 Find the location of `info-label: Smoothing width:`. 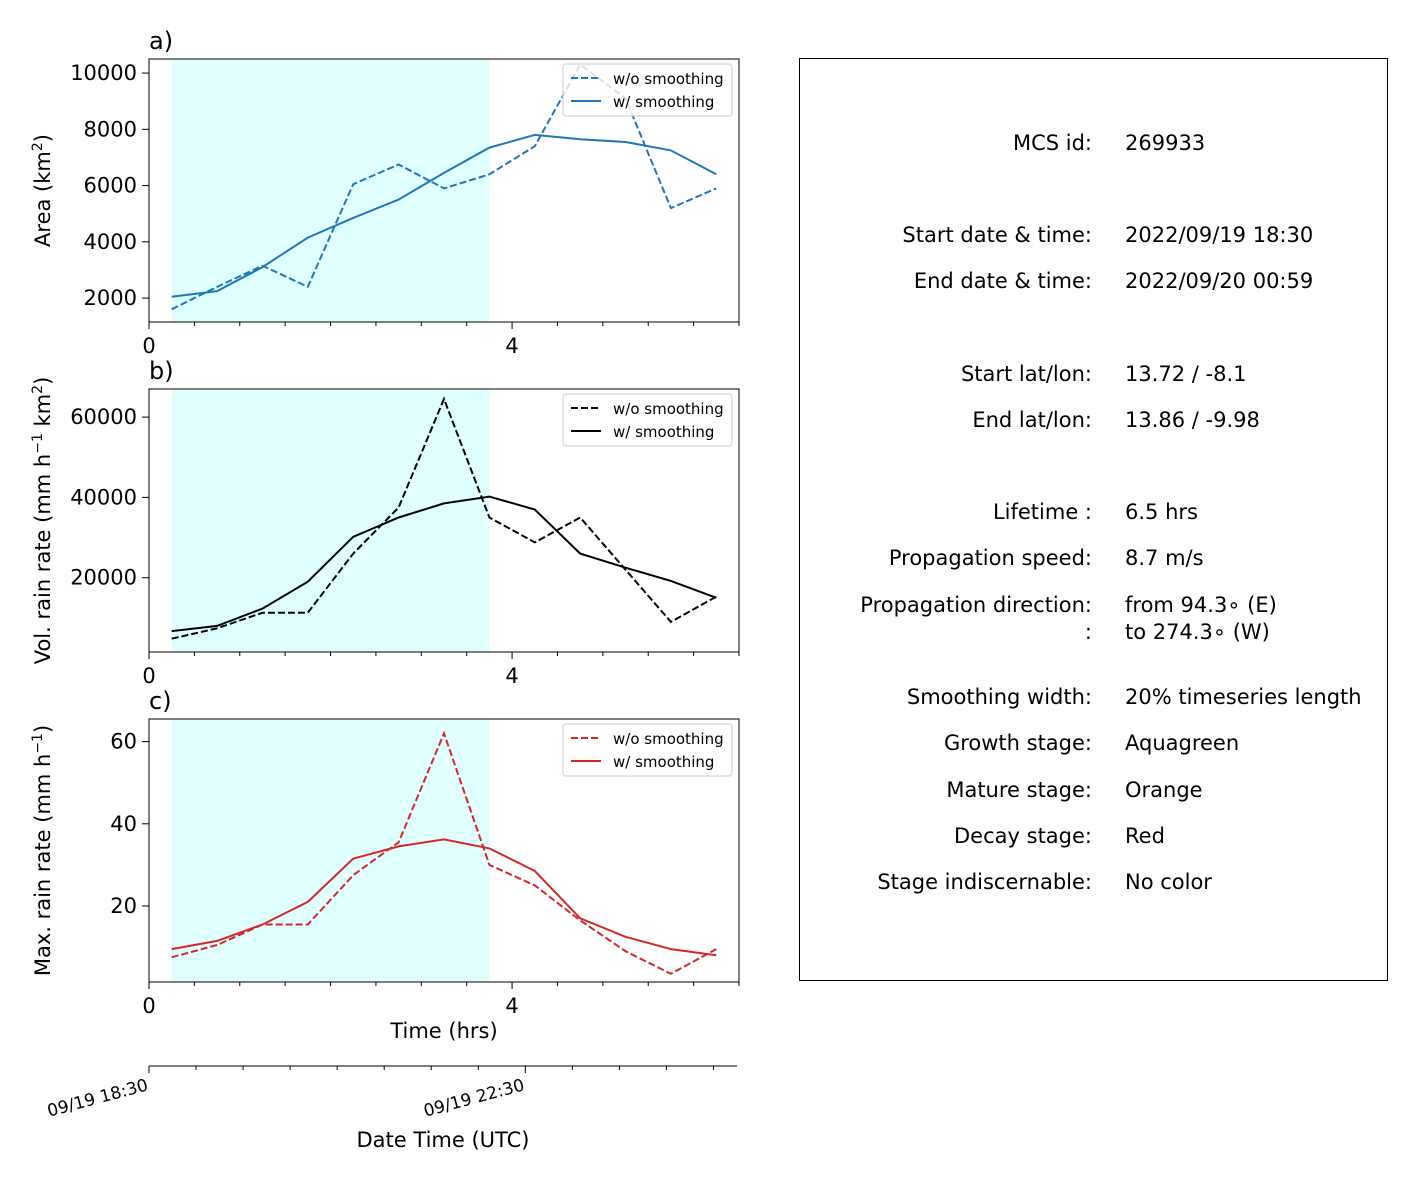

info-label: Smoothing width: is located at coordinates (999, 697).